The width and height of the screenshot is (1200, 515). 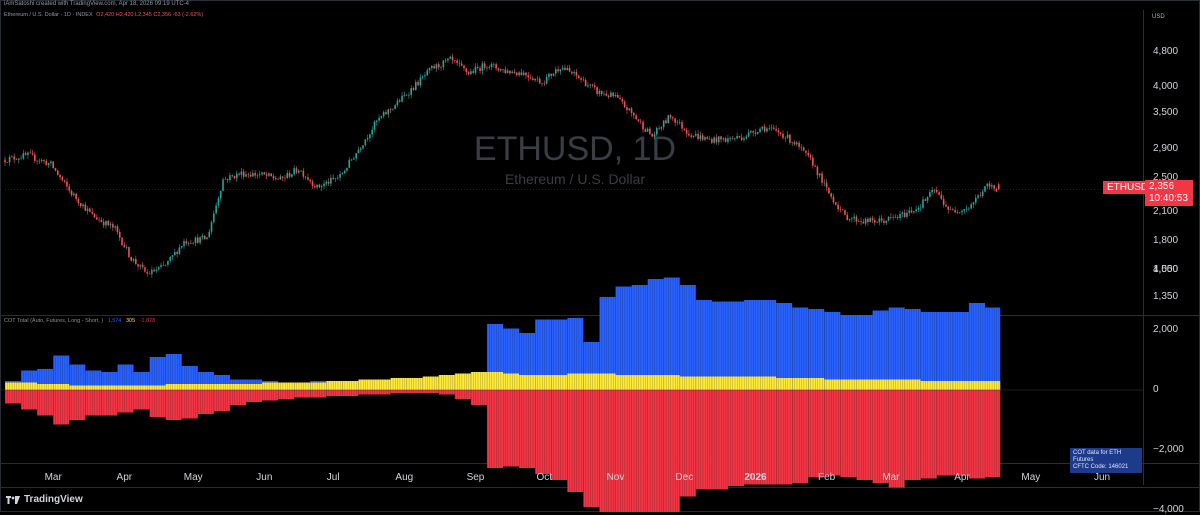 What do you see at coordinates (333, 477) in the screenshot?
I see `time-tick-label: Jul` at bounding box center [333, 477].